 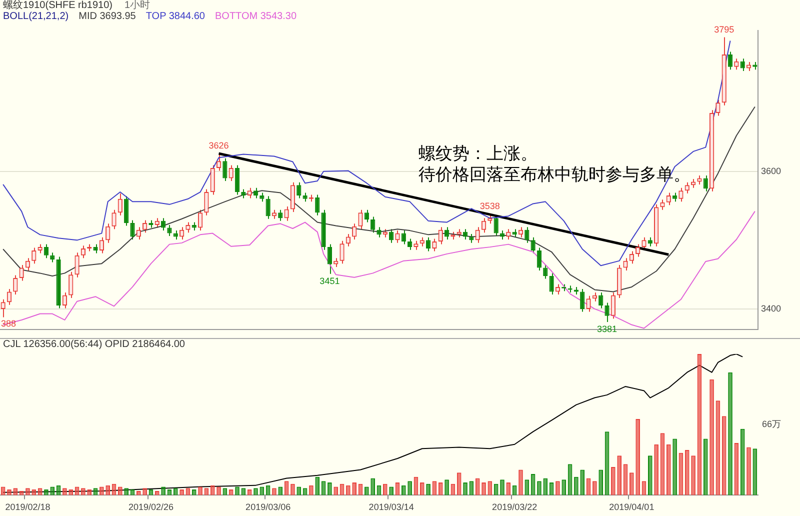 I want to click on annotation: 螺纹势：上涨。, so click(x=478, y=154).